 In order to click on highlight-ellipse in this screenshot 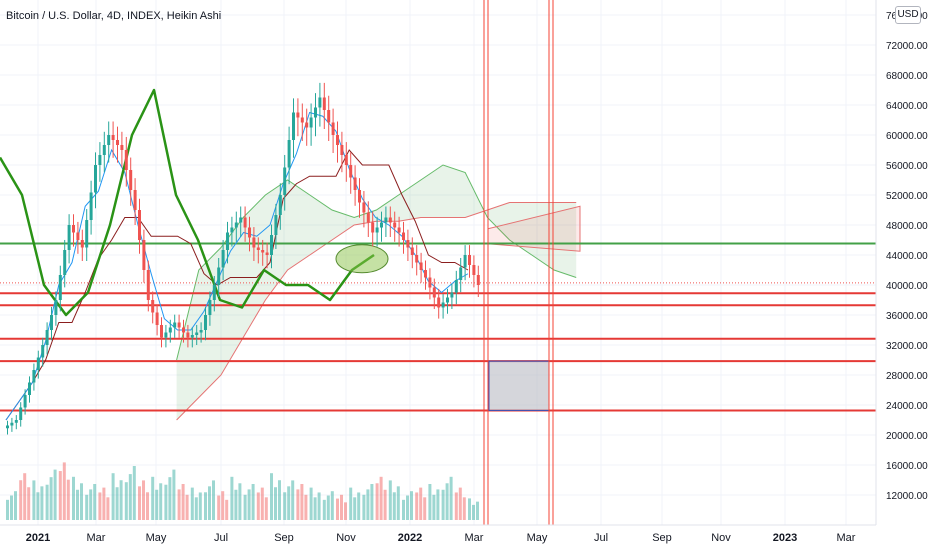, I will do `click(362, 259)`.